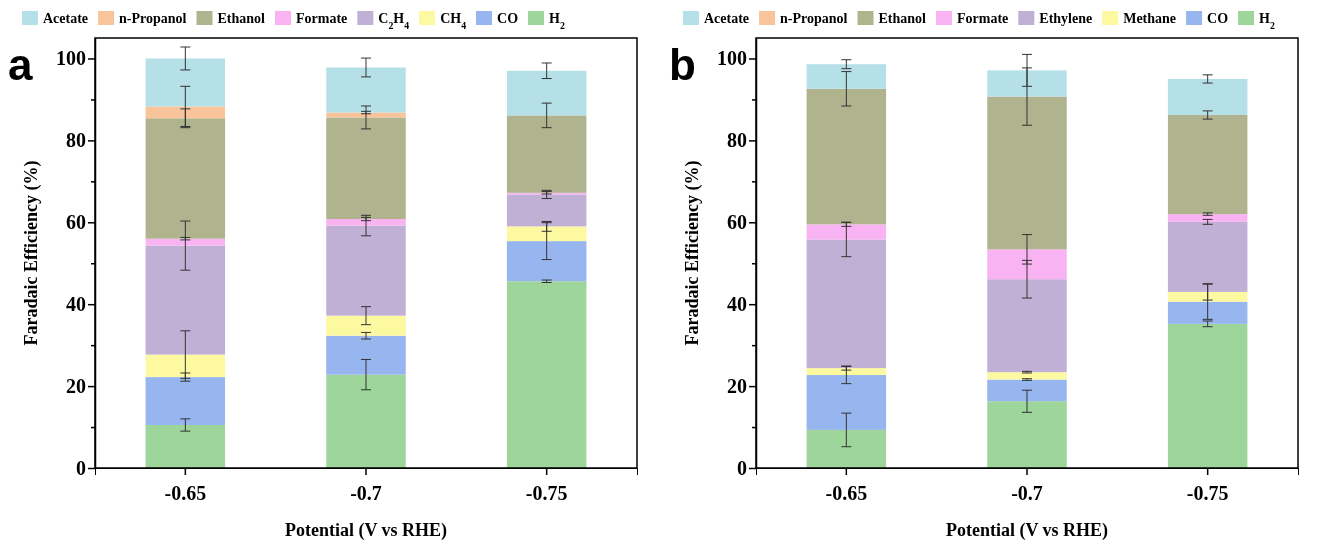 Image resolution: width=1323 pixels, height=550 pixels. Describe the element at coordinates (1150, 18) in the screenshot. I see `legend-label: Methane` at that location.